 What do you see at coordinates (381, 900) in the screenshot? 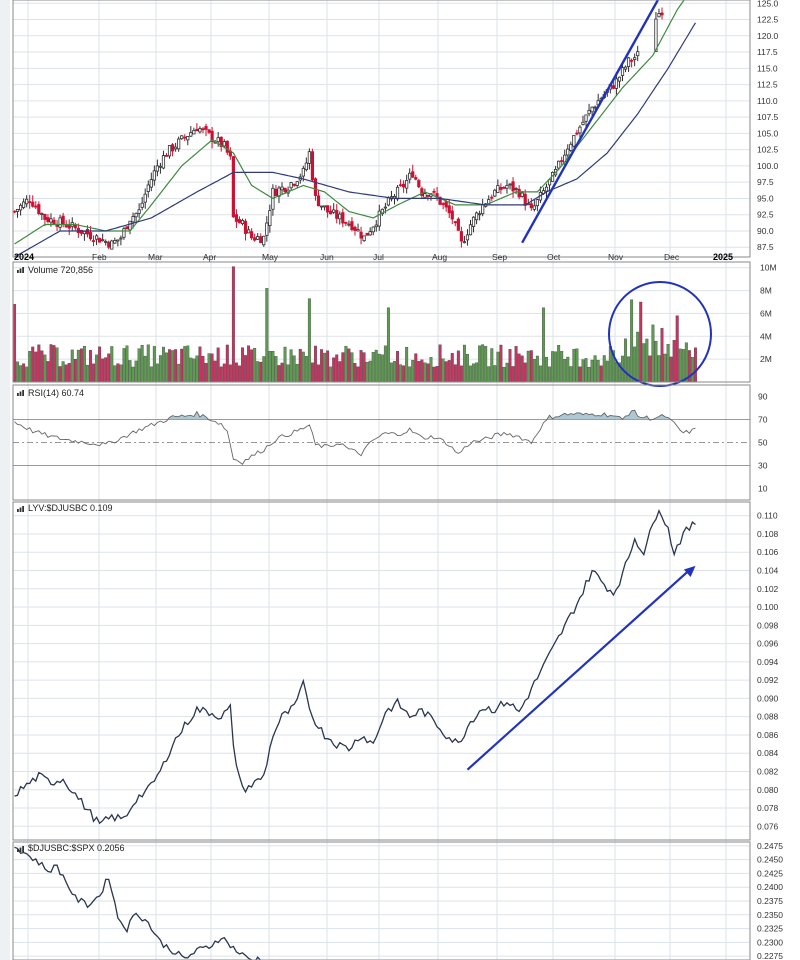
I see `ratio2-panel-frame` at bounding box center [381, 900].